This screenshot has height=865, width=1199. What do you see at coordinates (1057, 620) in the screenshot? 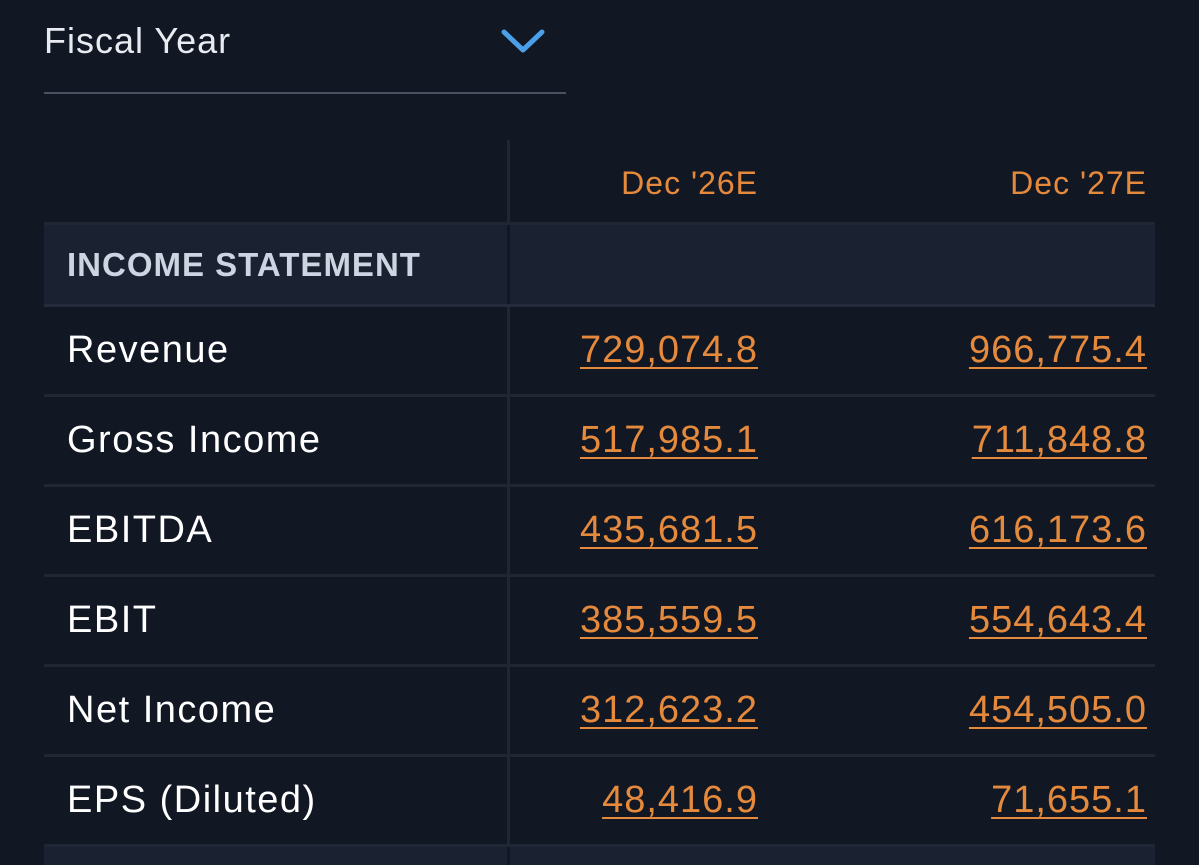
I see `value-link: 554,643.4` at bounding box center [1057, 620].